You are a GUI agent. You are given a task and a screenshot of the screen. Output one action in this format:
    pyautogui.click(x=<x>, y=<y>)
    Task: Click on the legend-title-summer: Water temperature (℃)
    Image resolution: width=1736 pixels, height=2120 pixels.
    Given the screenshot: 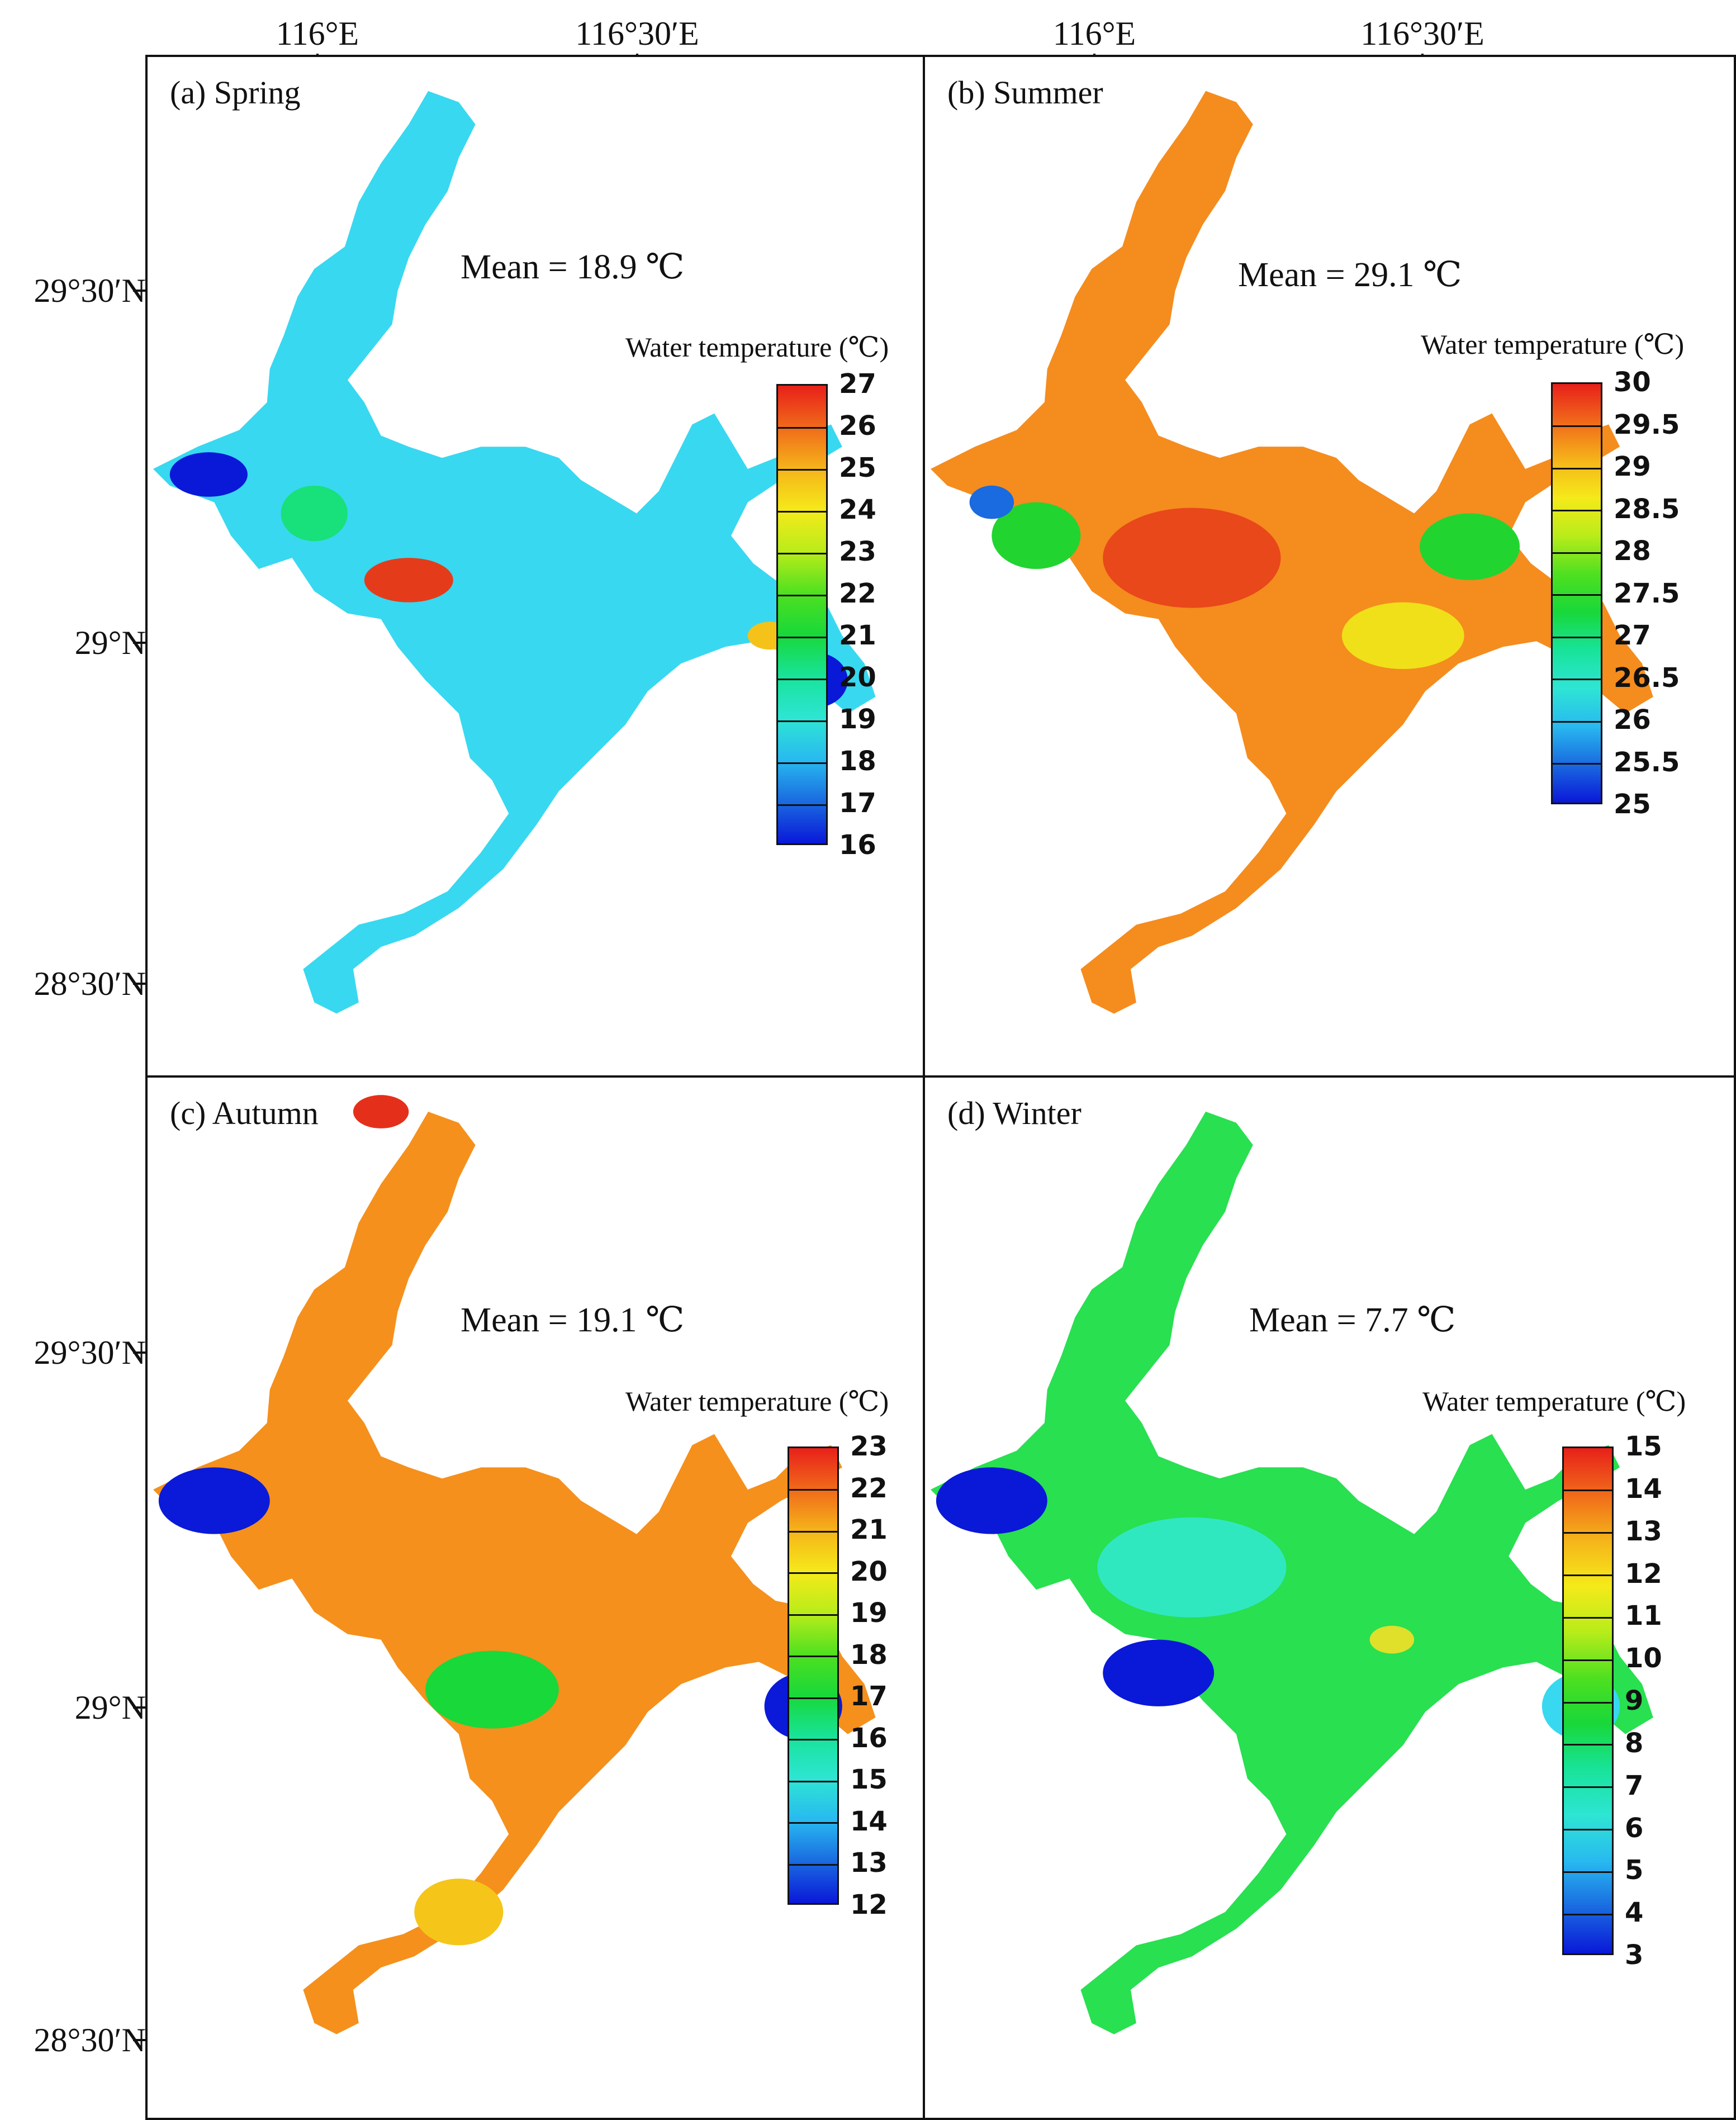 What is the action you would take?
    pyautogui.click(x=1553, y=345)
    